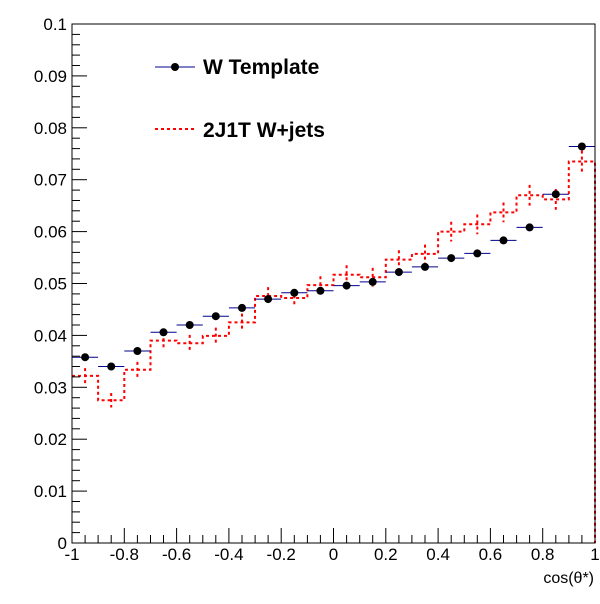 The image size is (600, 604). Describe the element at coordinates (175, 67) in the screenshot. I see `legend-w-template-marker` at that location.